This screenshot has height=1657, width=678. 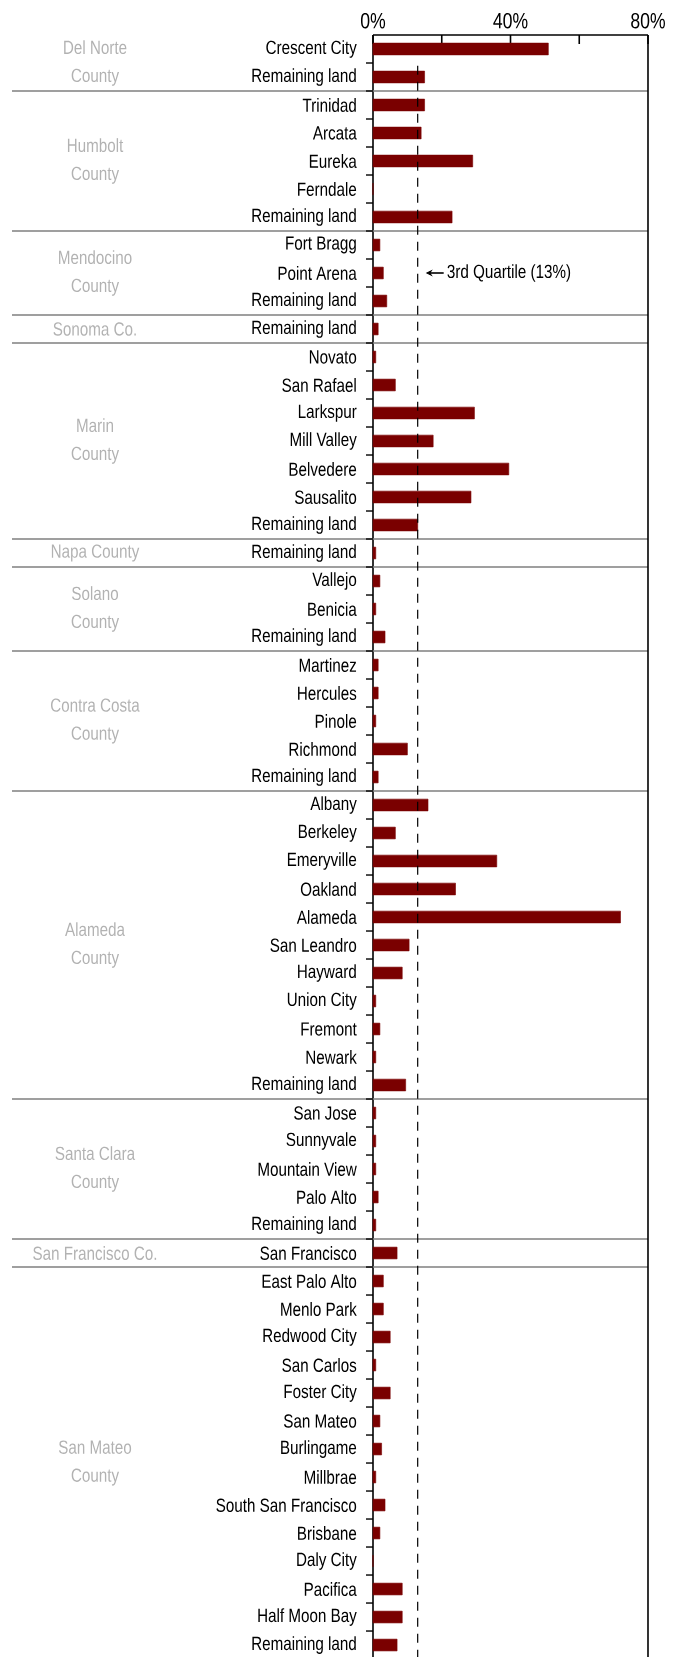 What do you see at coordinates (333, 357) in the screenshot?
I see `y-tick-label: Novato` at bounding box center [333, 357].